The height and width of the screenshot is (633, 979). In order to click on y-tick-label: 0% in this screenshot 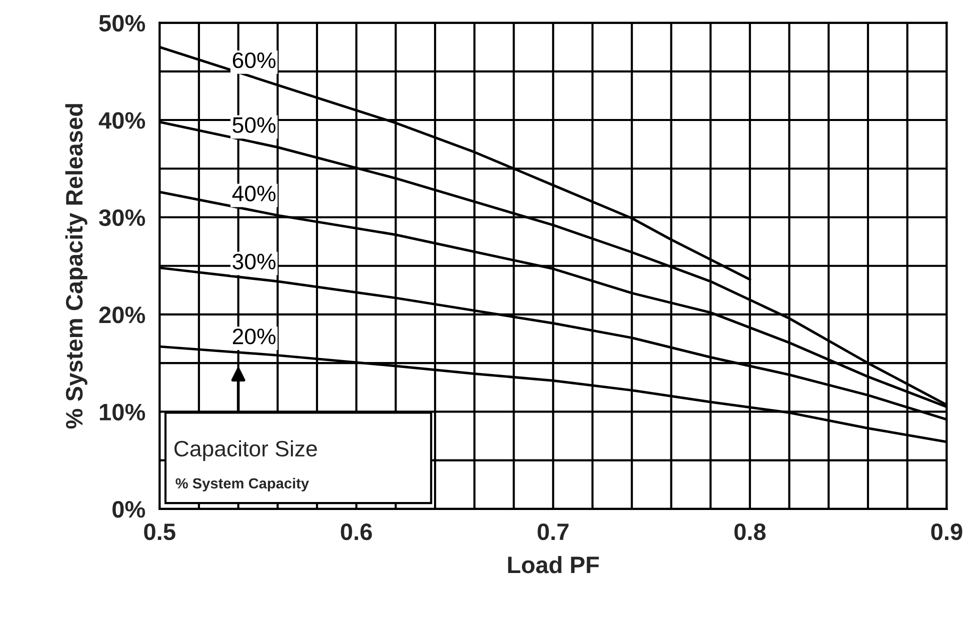, I will do `click(129, 509)`.